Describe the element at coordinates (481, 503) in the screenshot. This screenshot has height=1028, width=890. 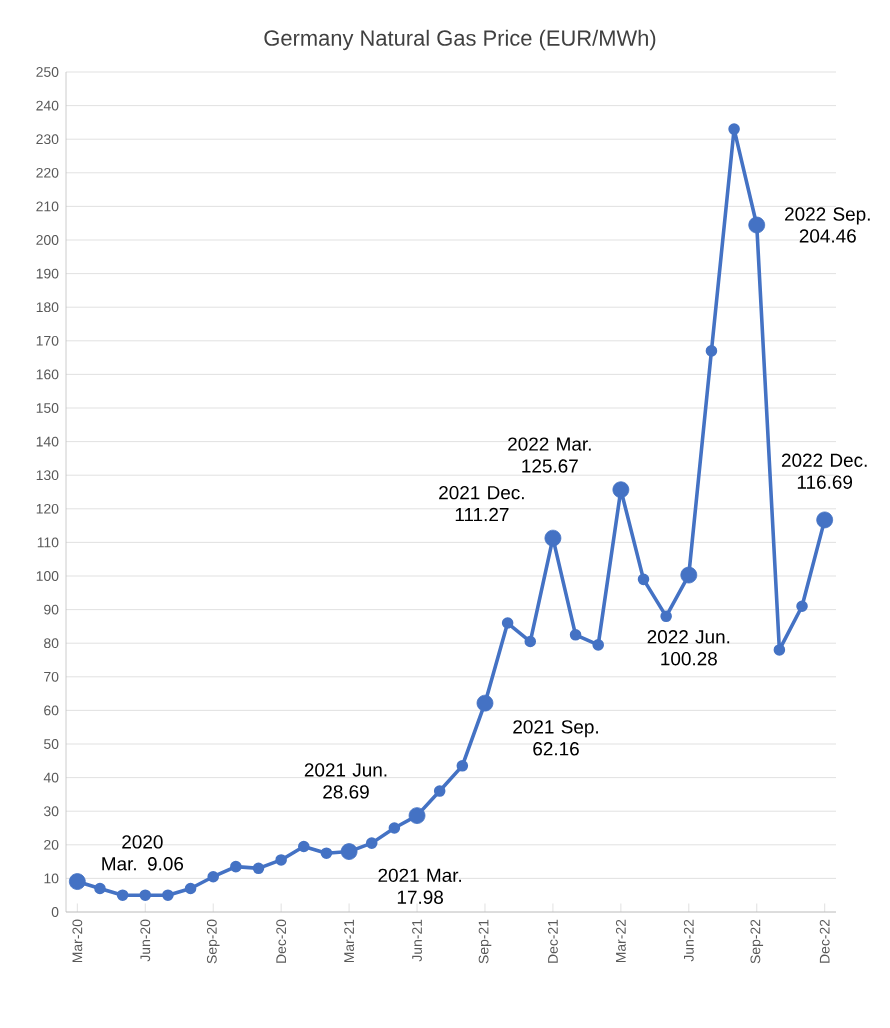
I see `annotation: 2021 Dec. 111.27` at that location.